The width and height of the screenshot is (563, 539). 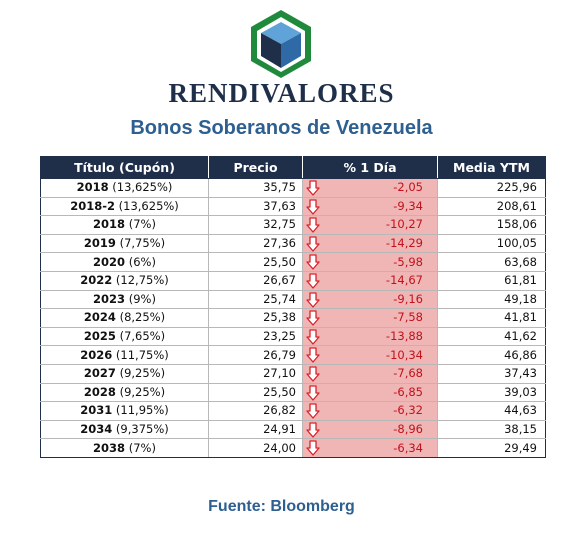 I want to click on price-cell: 25,38, so click(x=255, y=318).